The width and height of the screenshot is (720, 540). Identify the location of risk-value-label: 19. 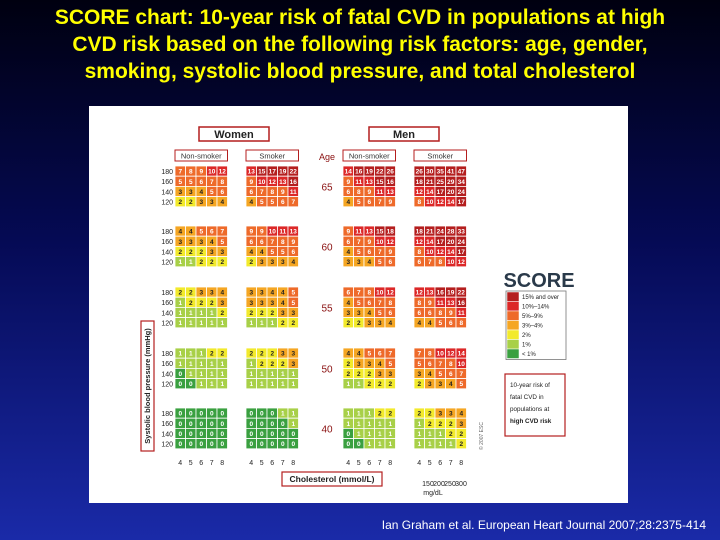
(451, 293).